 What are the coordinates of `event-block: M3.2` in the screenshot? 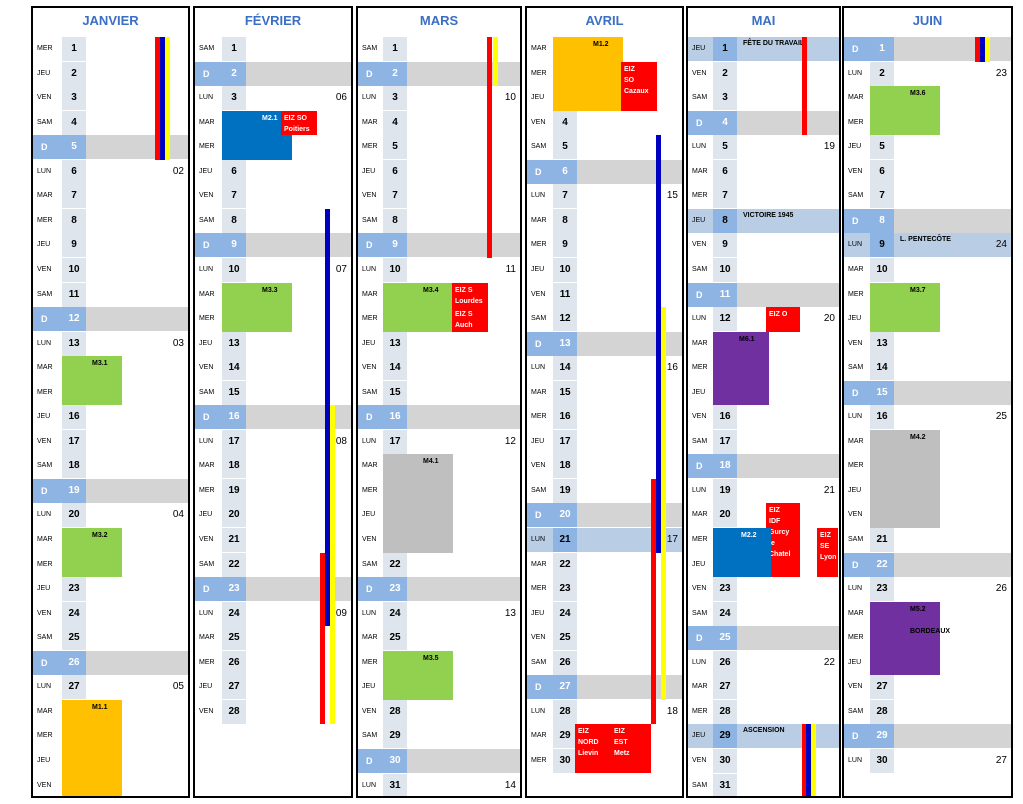 It's located at (92, 553).